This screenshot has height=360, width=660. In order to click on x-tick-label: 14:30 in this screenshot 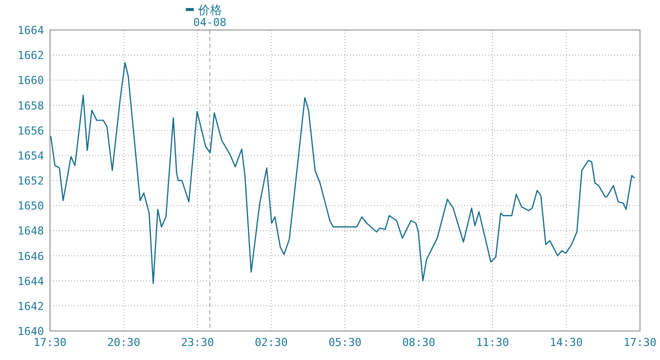, I will do `click(566, 342)`.